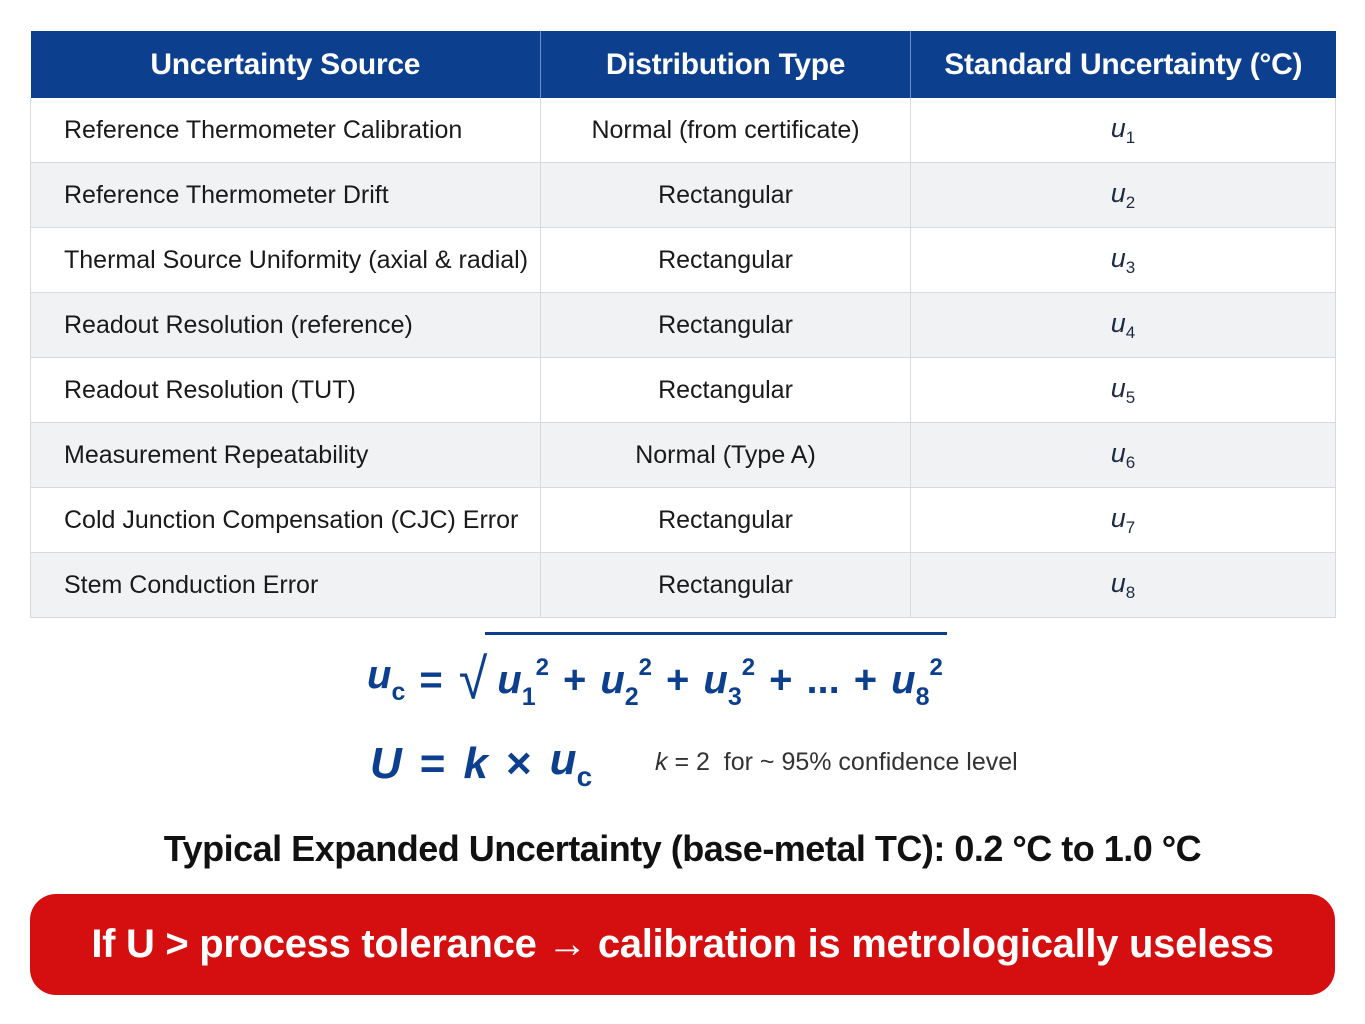 The height and width of the screenshot is (1024, 1365). Describe the element at coordinates (1130, 332) in the screenshot. I see `uncertainty-index: 4` at that location.